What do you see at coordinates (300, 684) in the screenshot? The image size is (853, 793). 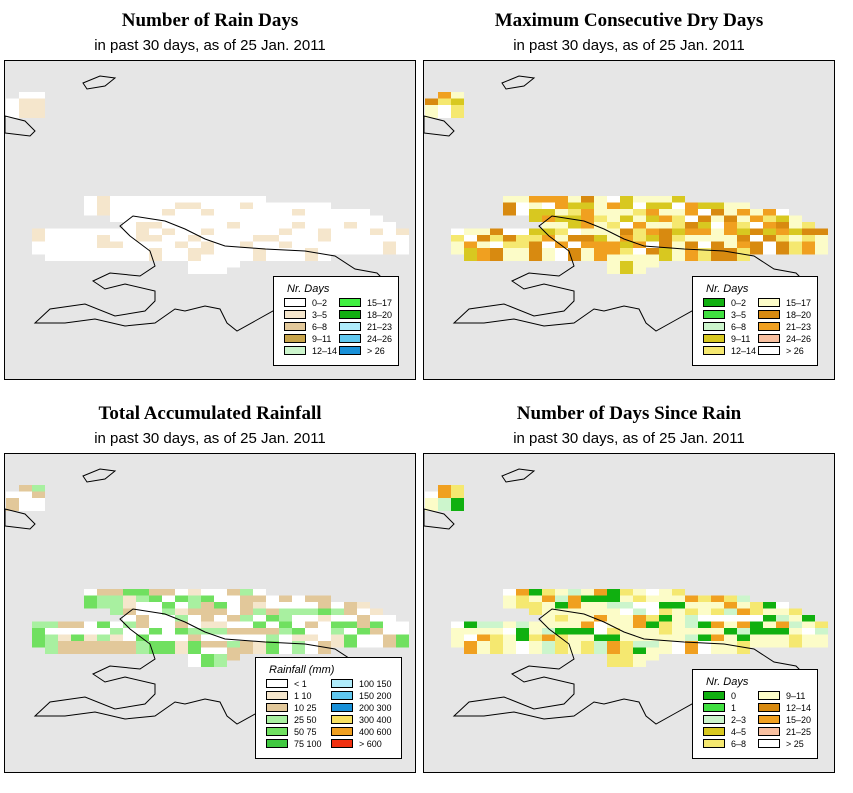 I see `legend-label: < 1` at bounding box center [300, 684].